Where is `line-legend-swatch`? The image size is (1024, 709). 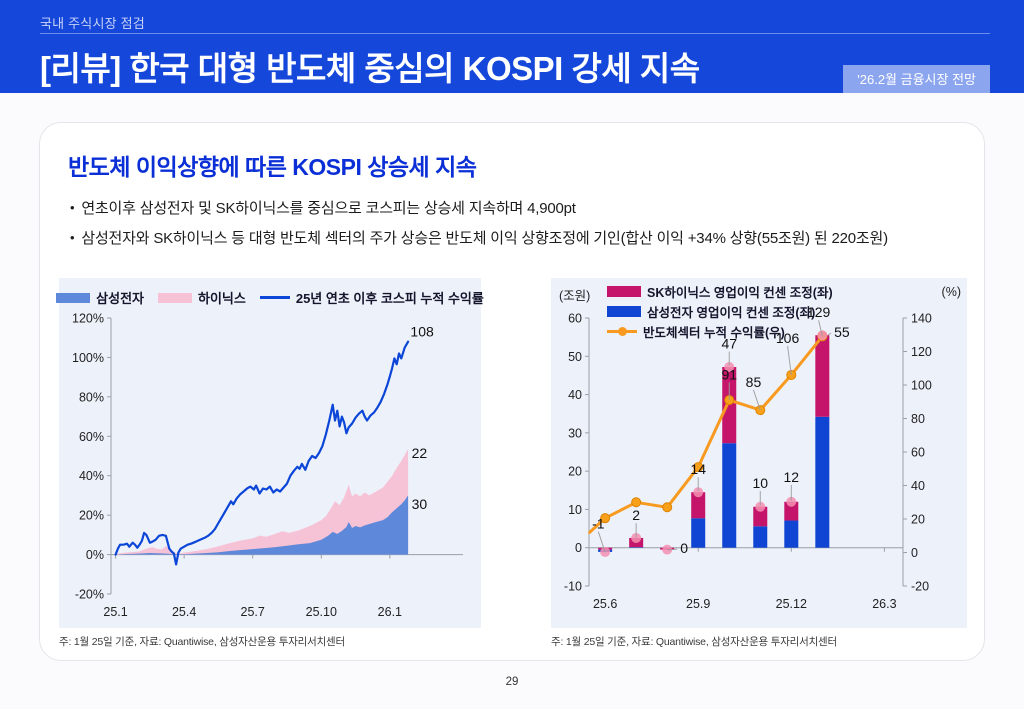
line-legend-swatch is located at coordinates (274, 297).